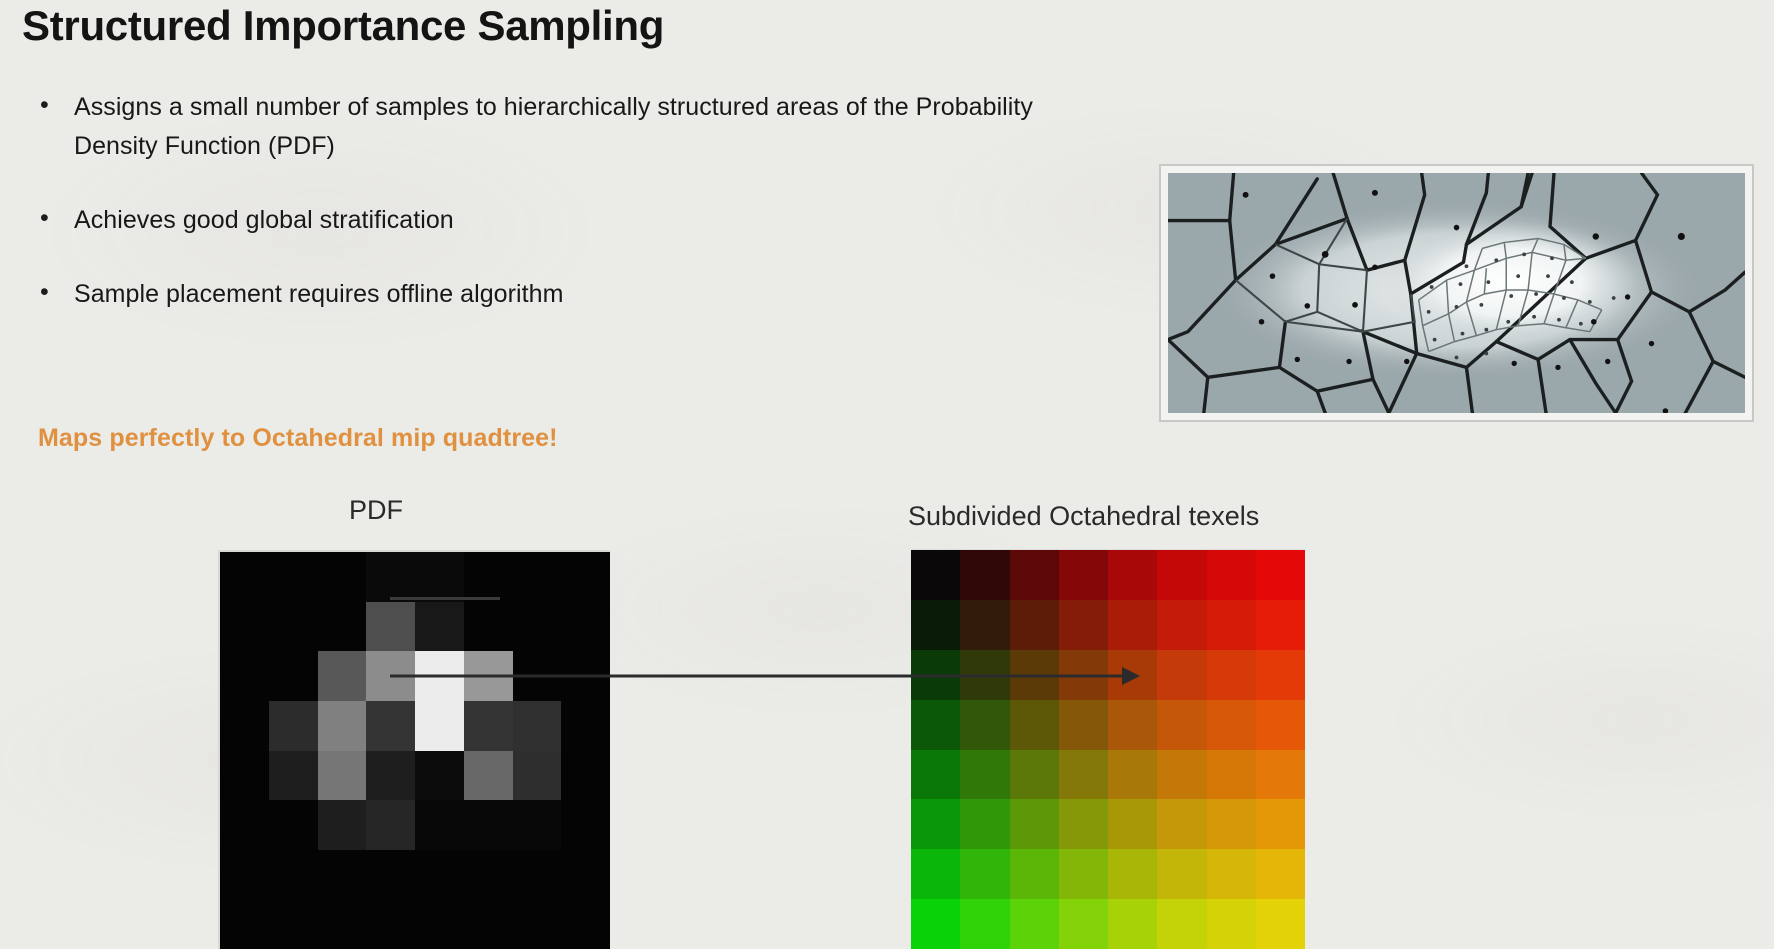 Image resolution: width=1774 pixels, height=949 pixels. I want to click on list-item: • Achieves good global stratification, so click(541, 220).